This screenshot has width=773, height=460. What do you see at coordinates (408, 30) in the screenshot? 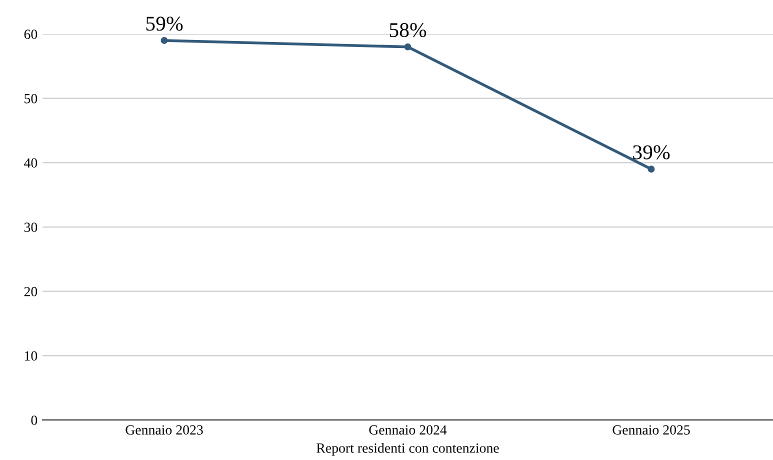
I see `data-label: 58%` at bounding box center [408, 30].